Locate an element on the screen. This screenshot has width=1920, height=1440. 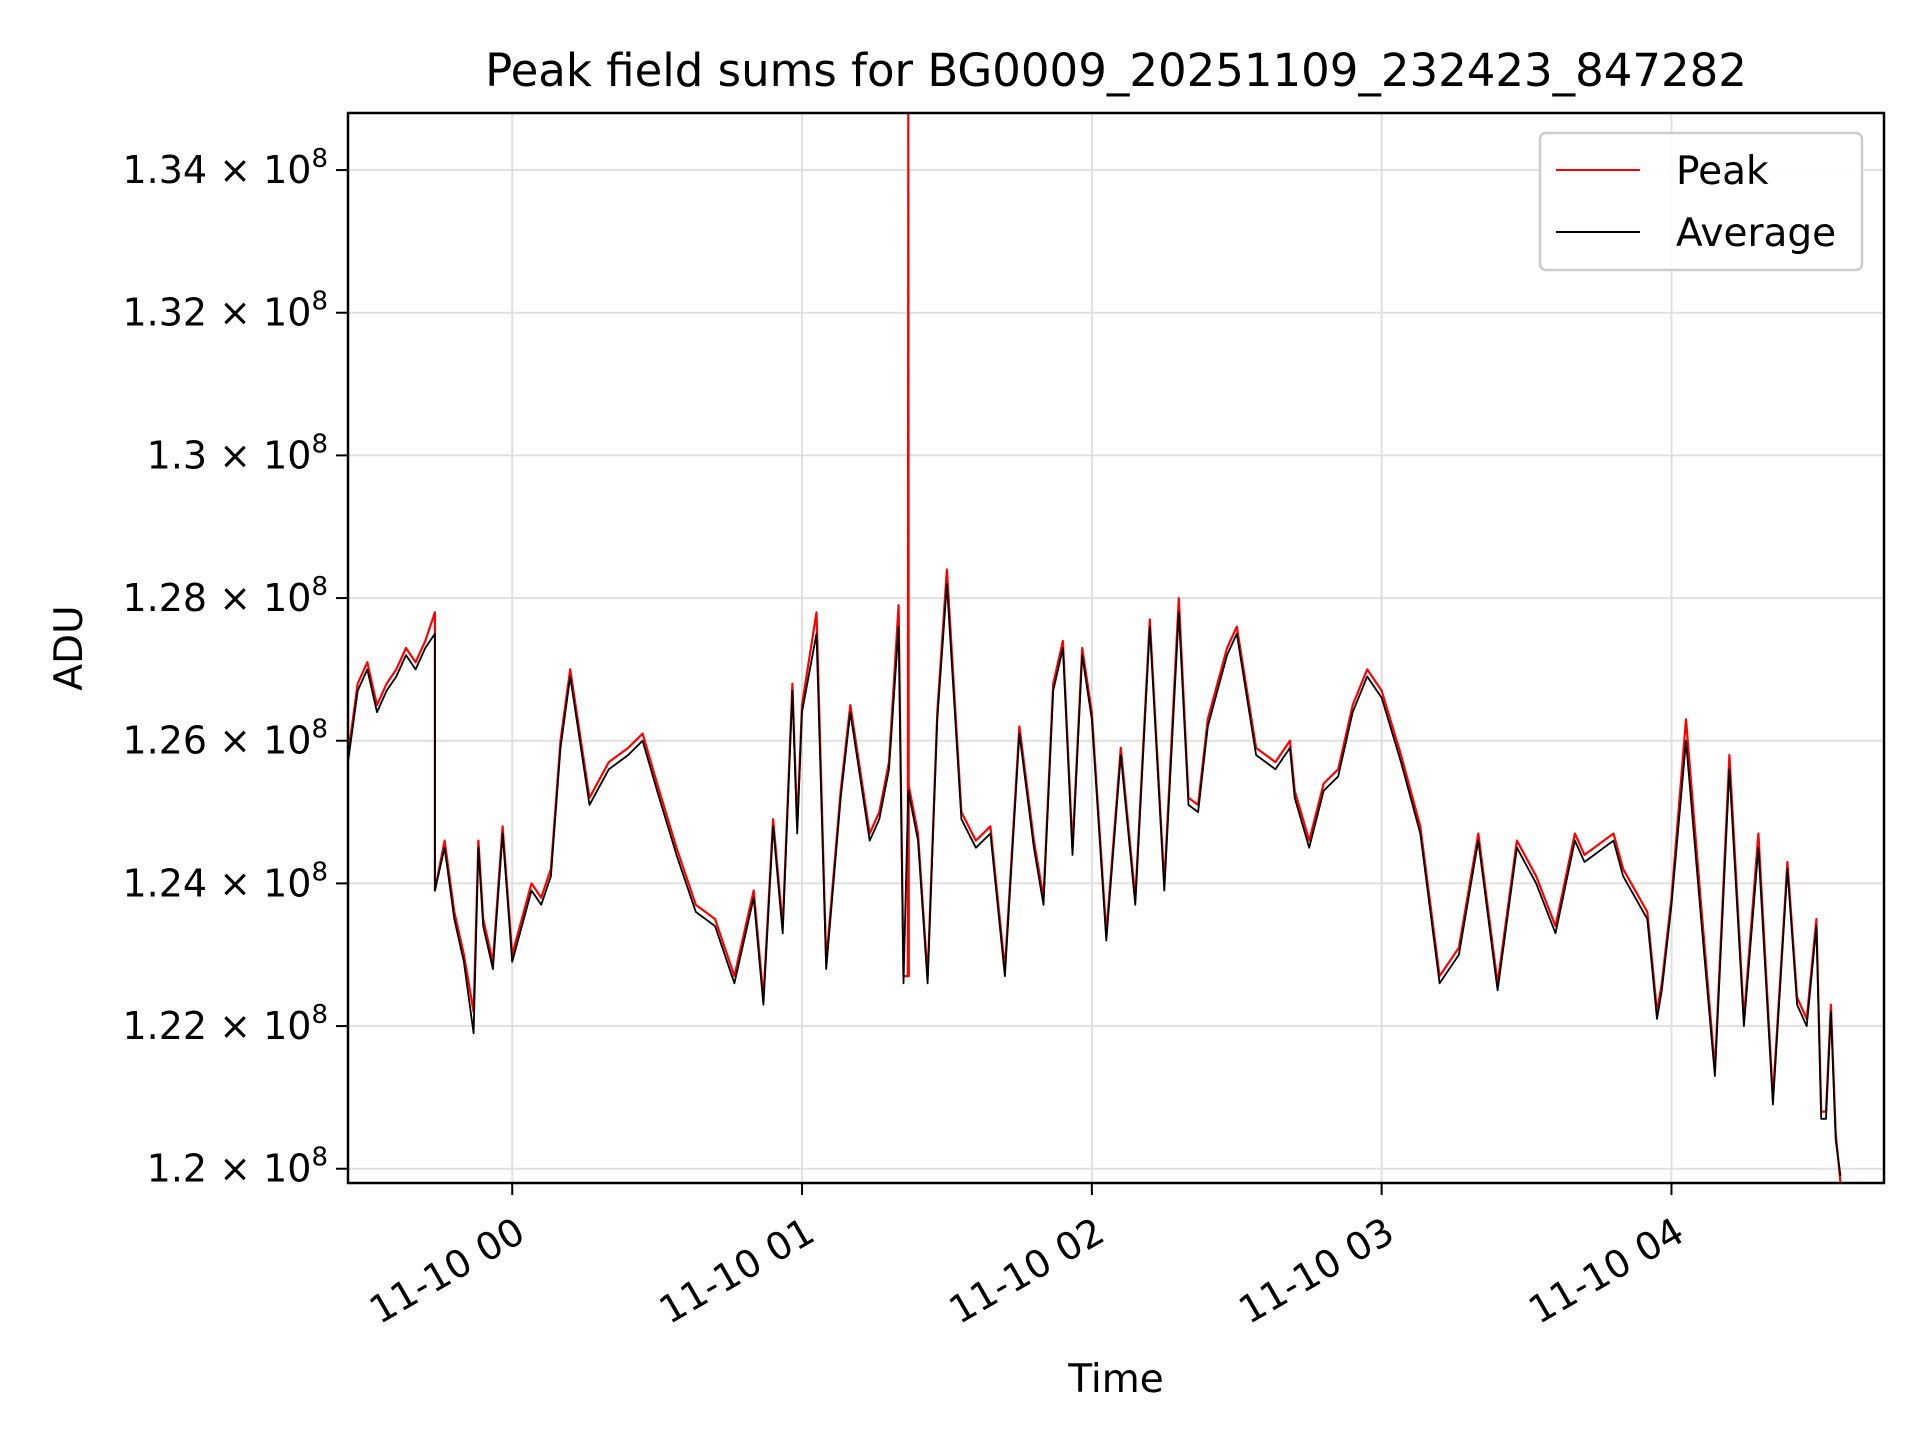
legend-label-average: Average is located at coordinates (1756, 233).